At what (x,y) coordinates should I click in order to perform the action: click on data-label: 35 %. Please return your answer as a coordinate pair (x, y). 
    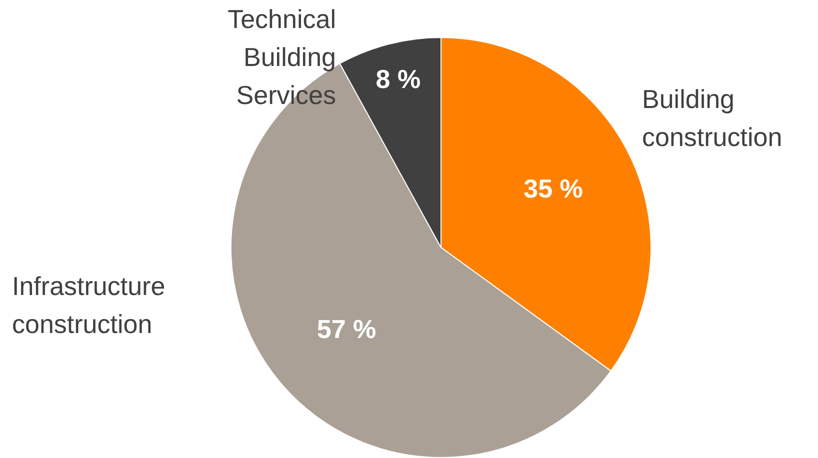
    Looking at the image, I should click on (553, 188).